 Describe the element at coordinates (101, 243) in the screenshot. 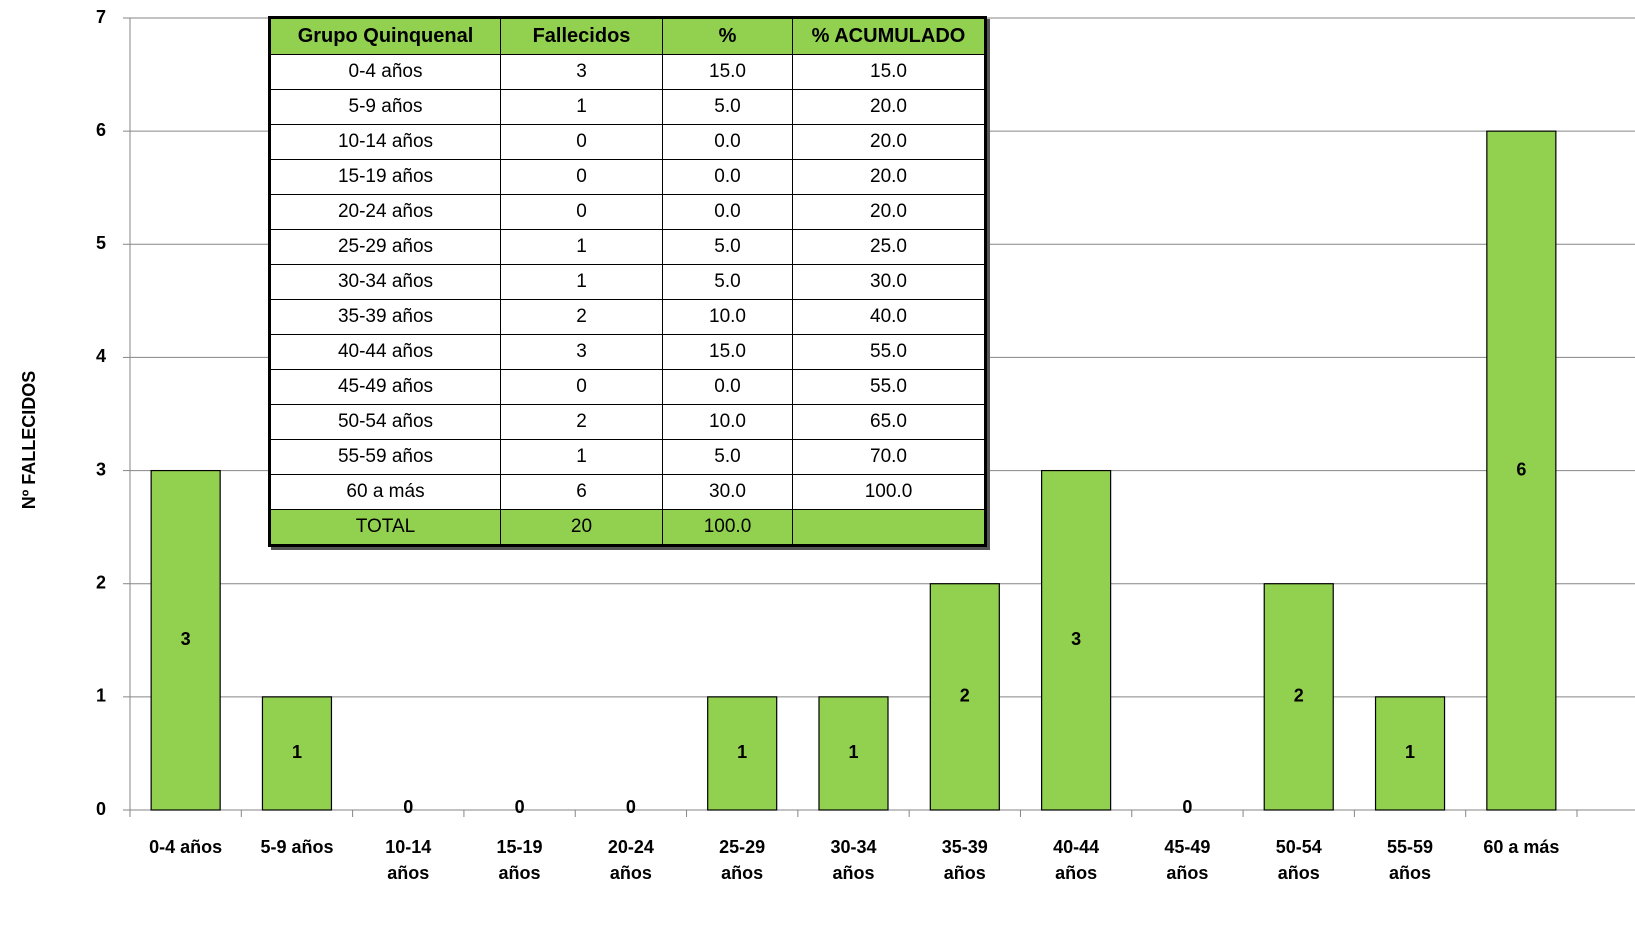

I see `y-tick-label: 5` at that location.